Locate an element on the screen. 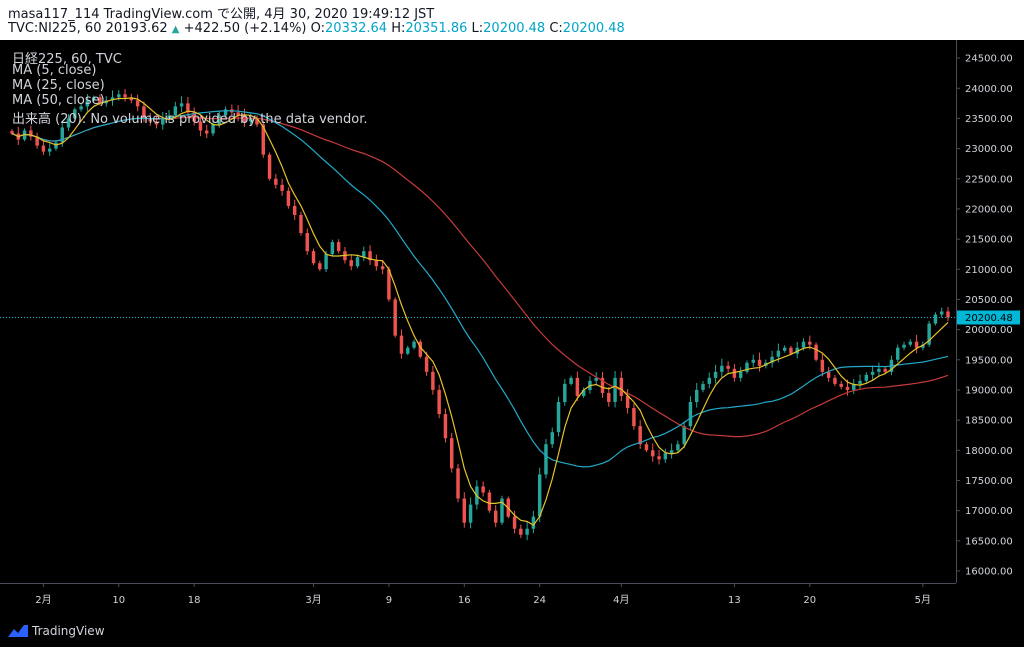  price-tick-label: 18500.00 is located at coordinates (989, 421).